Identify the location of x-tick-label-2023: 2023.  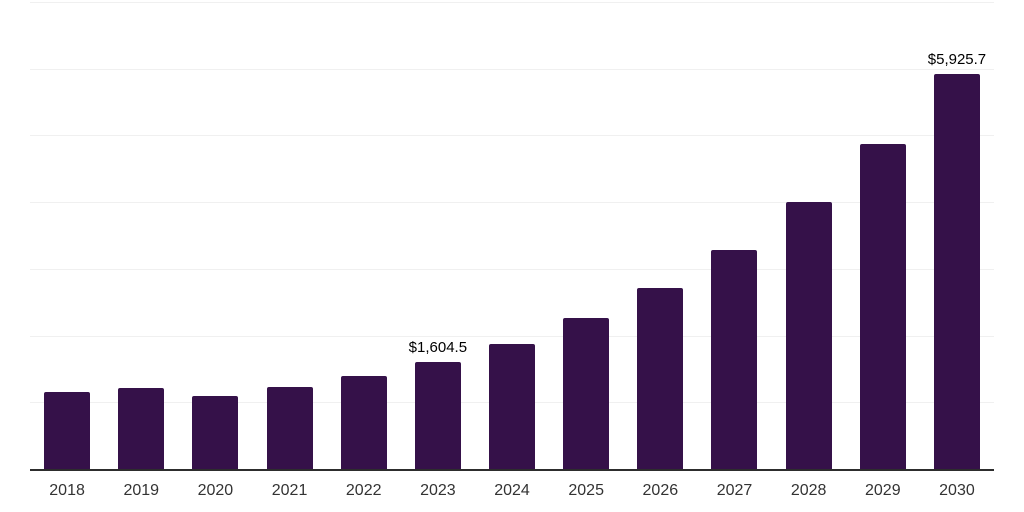
(438, 490).